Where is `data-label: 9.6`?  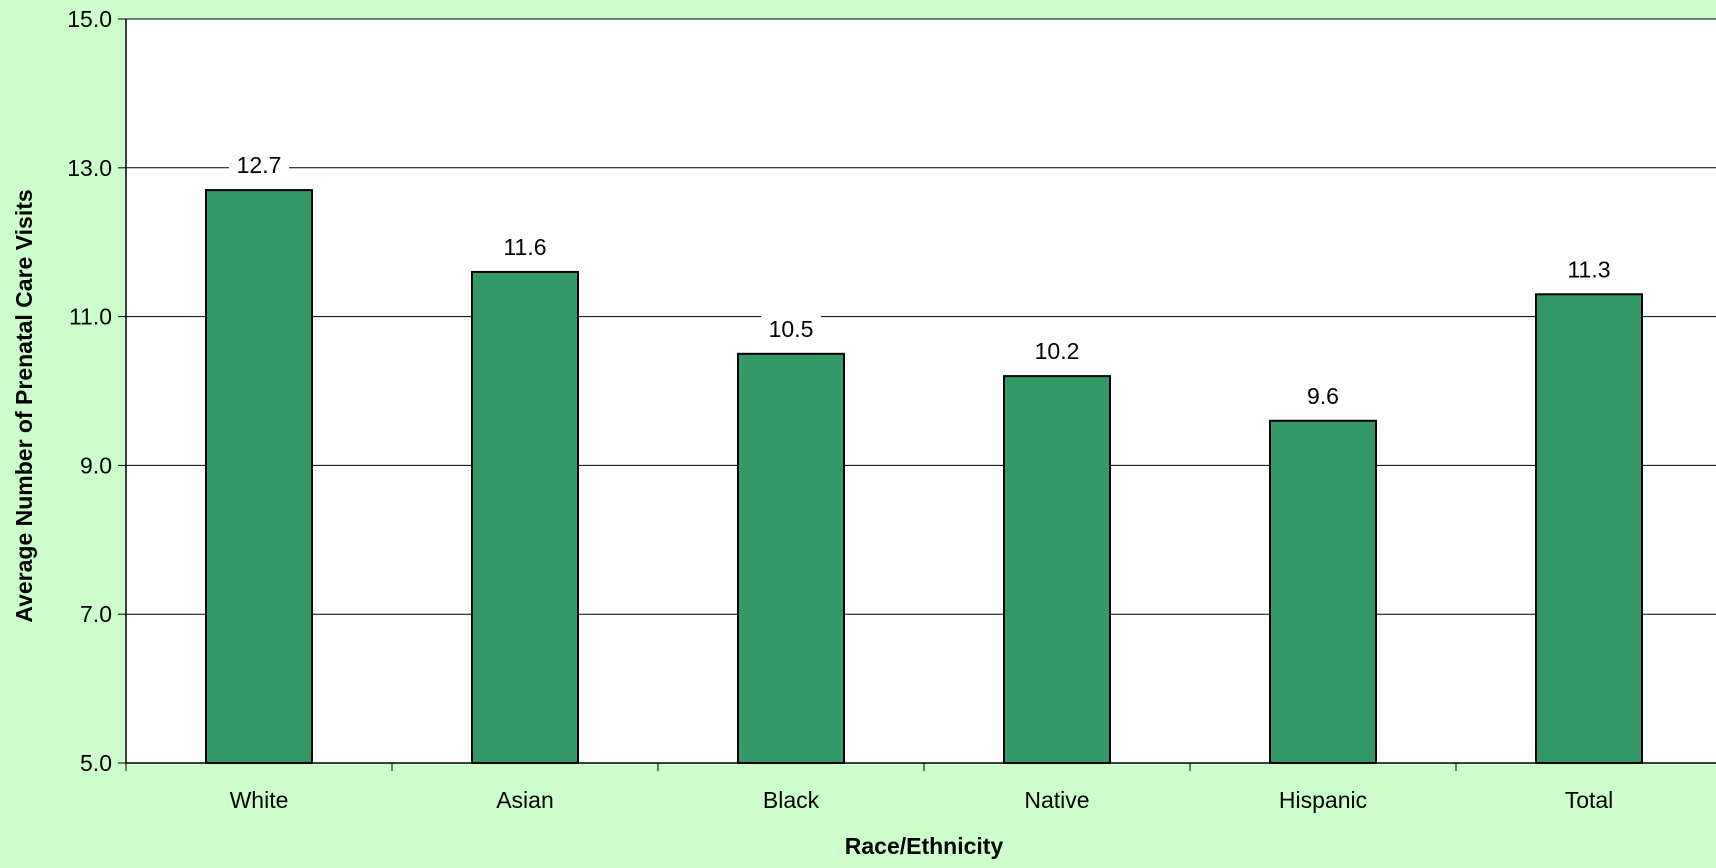
data-label: 9.6 is located at coordinates (1323, 396).